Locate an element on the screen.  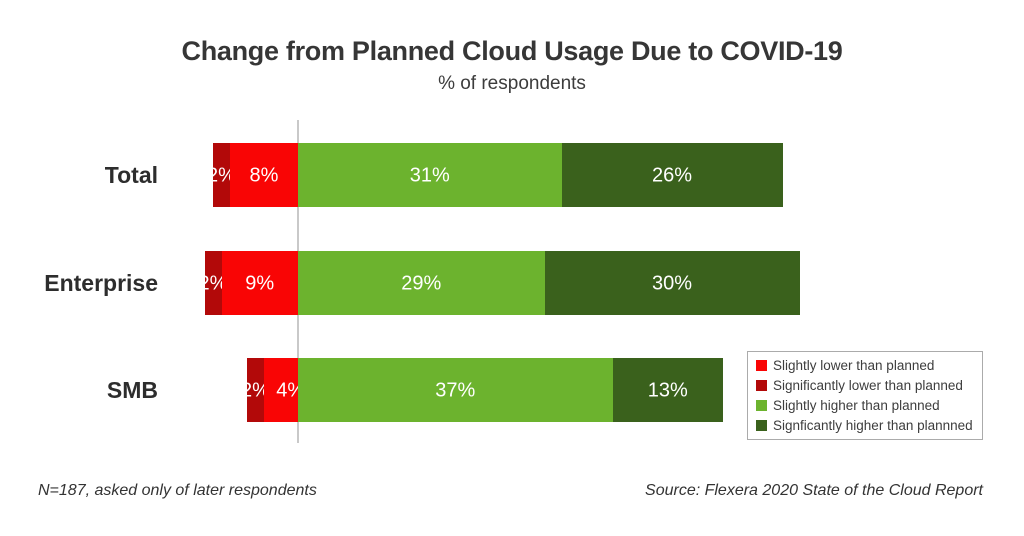
category-label-smb: SMB is located at coordinates (132, 390).